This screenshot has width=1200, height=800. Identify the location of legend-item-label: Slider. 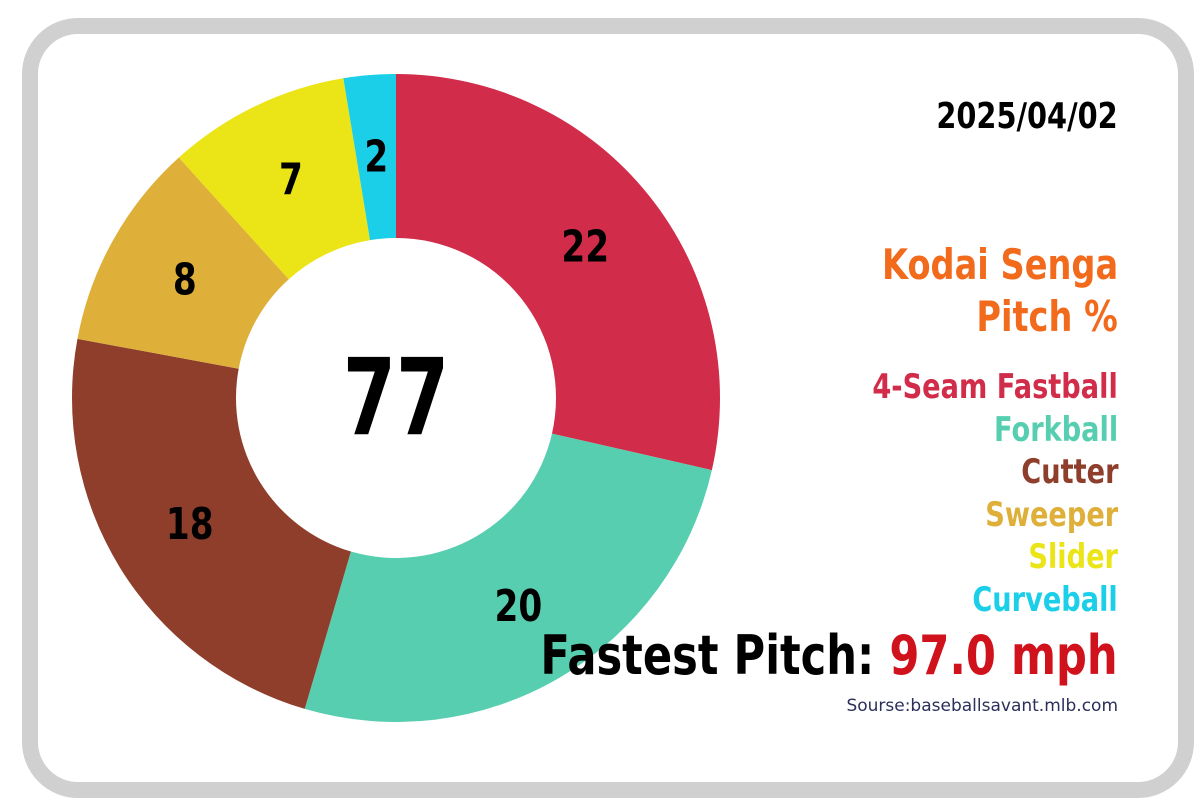
(1073, 557).